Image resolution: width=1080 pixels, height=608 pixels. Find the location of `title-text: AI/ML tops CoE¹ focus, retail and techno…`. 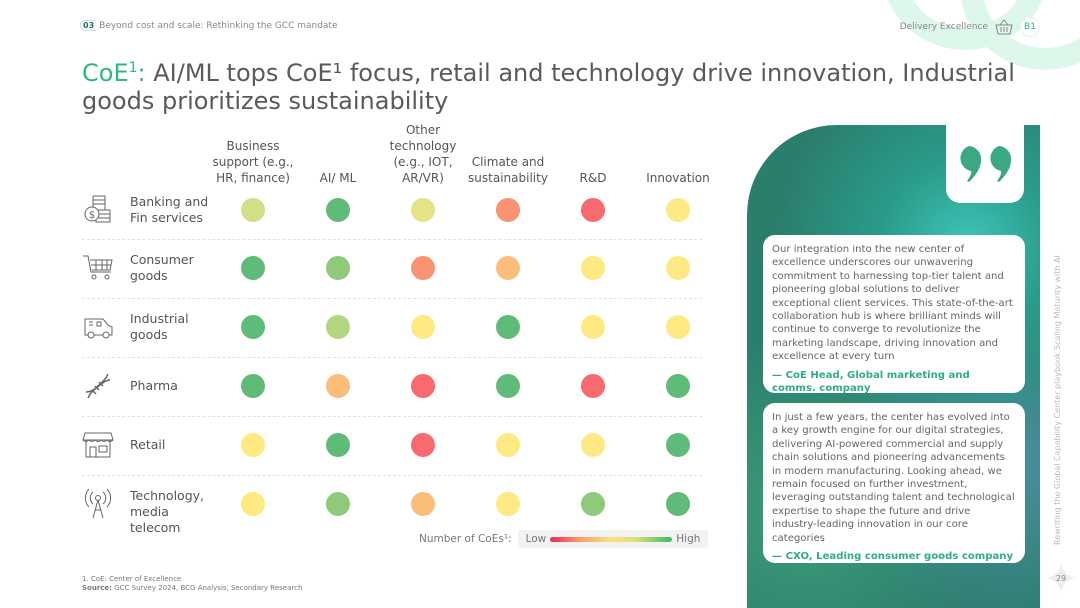

title-text: AI/ML tops CoE¹ focus, retail and techno… is located at coordinates (548, 87).